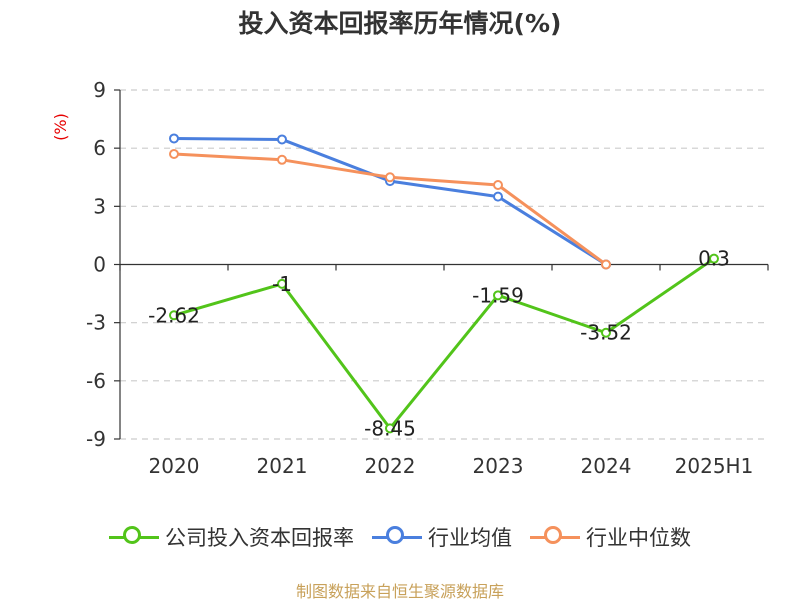  I want to click on x-tick-label: 2020, so click(174, 466).